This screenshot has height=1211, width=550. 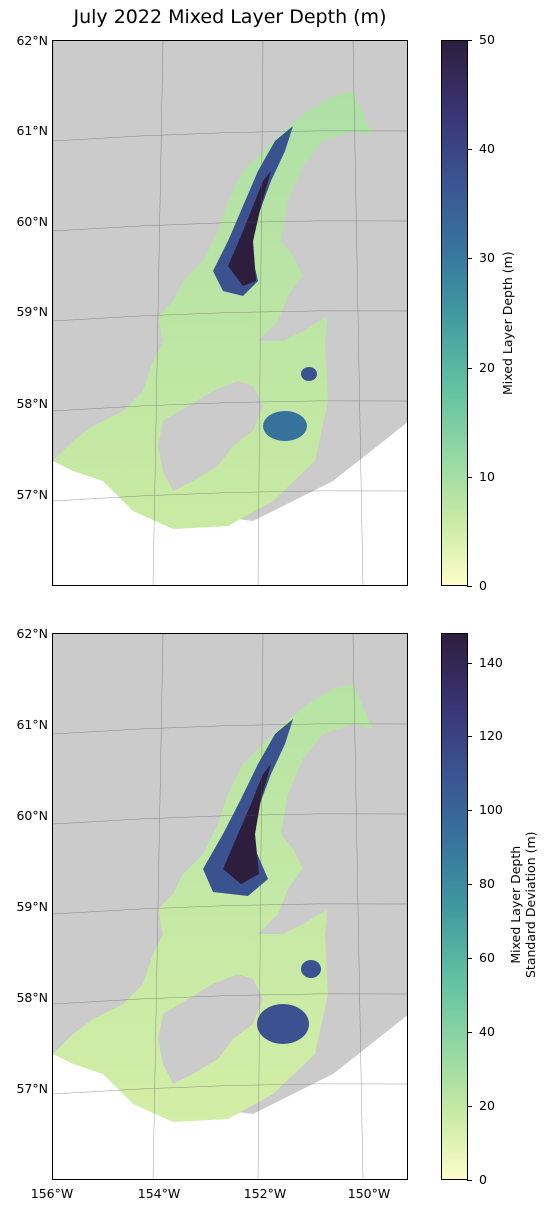 I want to click on cook-inlet-deep, so click(x=248, y=807).